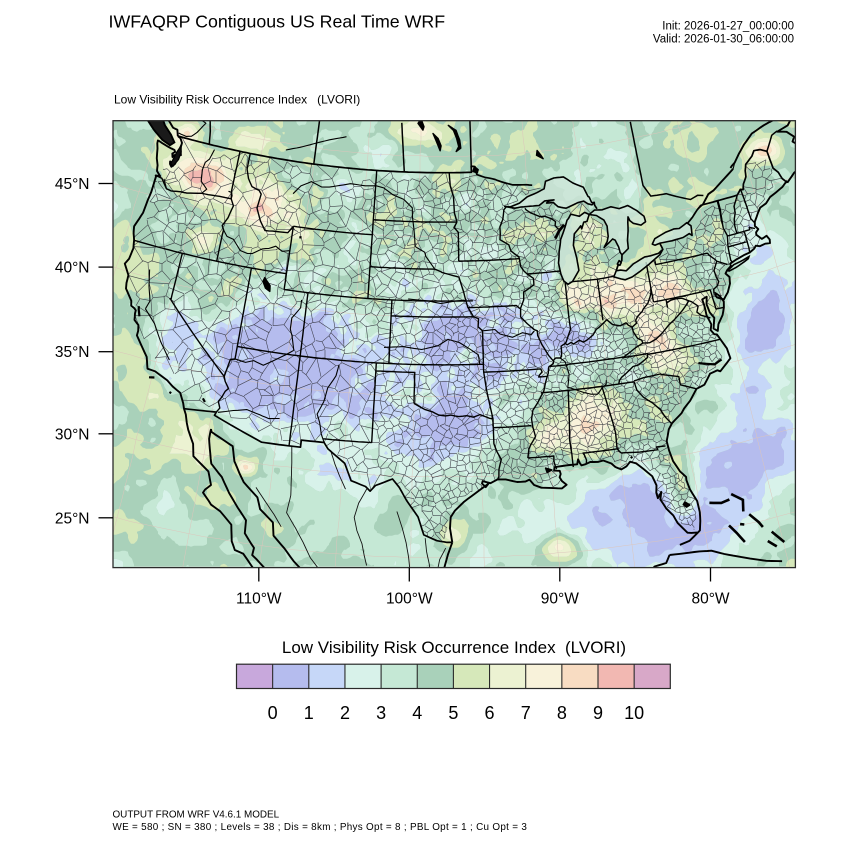 The height and width of the screenshot is (850, 850). I want to click on svg-text: 6, so click(490, 713).